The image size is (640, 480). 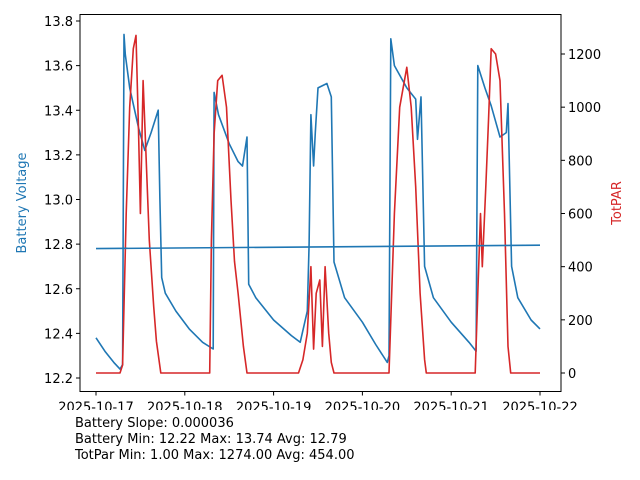 I want to click on left-y-tick-label: 12.2, so click(x=58, y=379).